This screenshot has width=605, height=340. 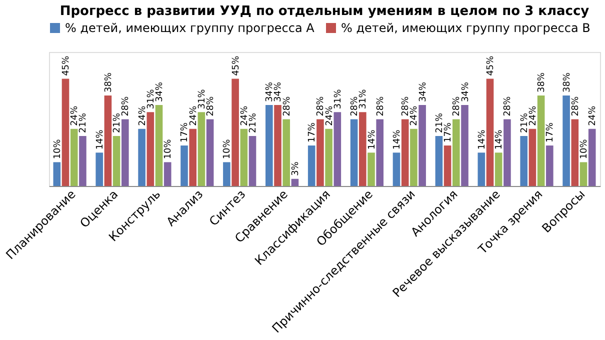 What do you see at coordinates (465, 28) in the screenshot?
I see `legend-label: % детей, имеющих группу прогресса В` at bounding box center [465, 28].